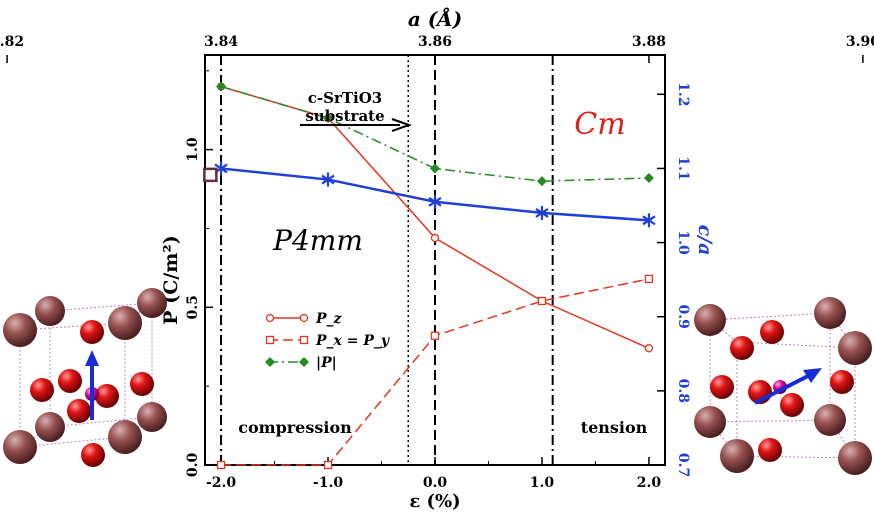  Describe the element at coordinates (85, 377) in the screenshot. I see `crystal-structure-p4mm` at that location.